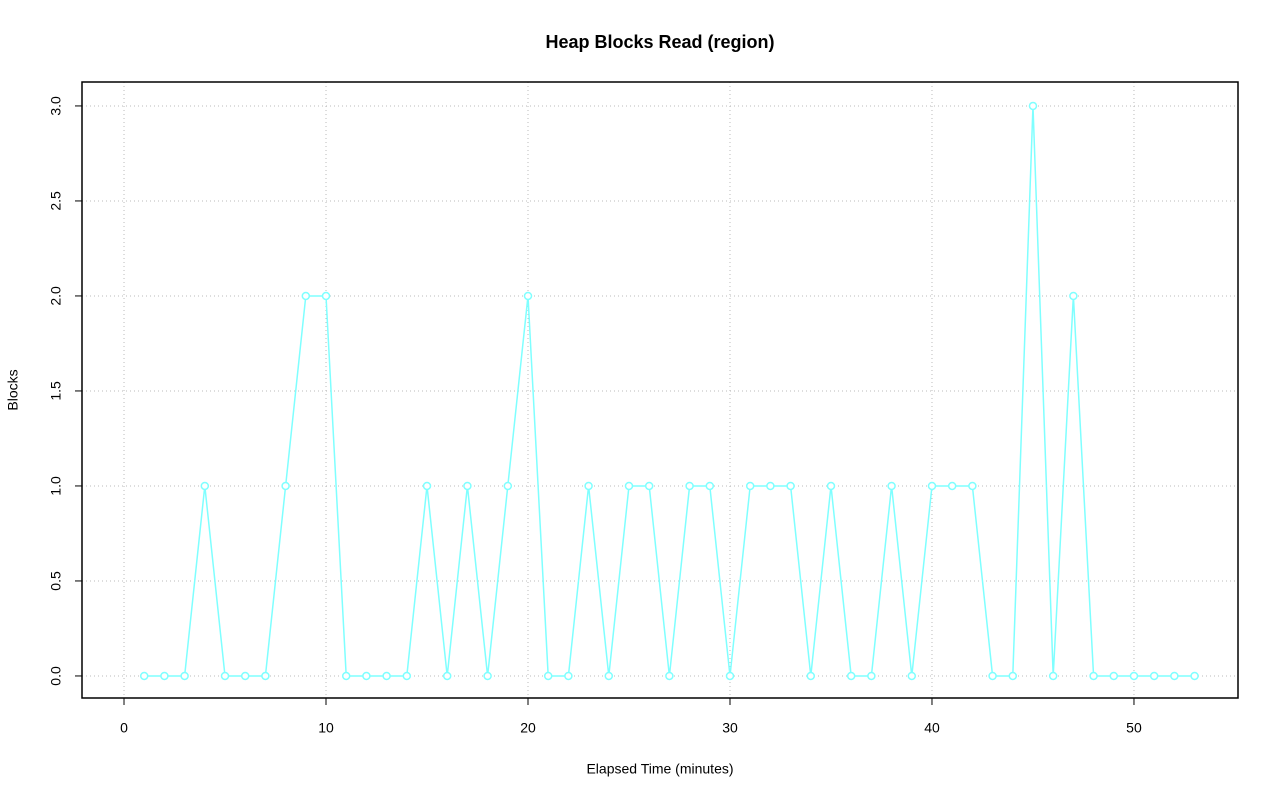 Image resolution: width=1280 pixels, height=806 pixels. Describe the element at coordinates (56, 201) in the screenshot. I see `y-tick-label: 2.5` at that location.